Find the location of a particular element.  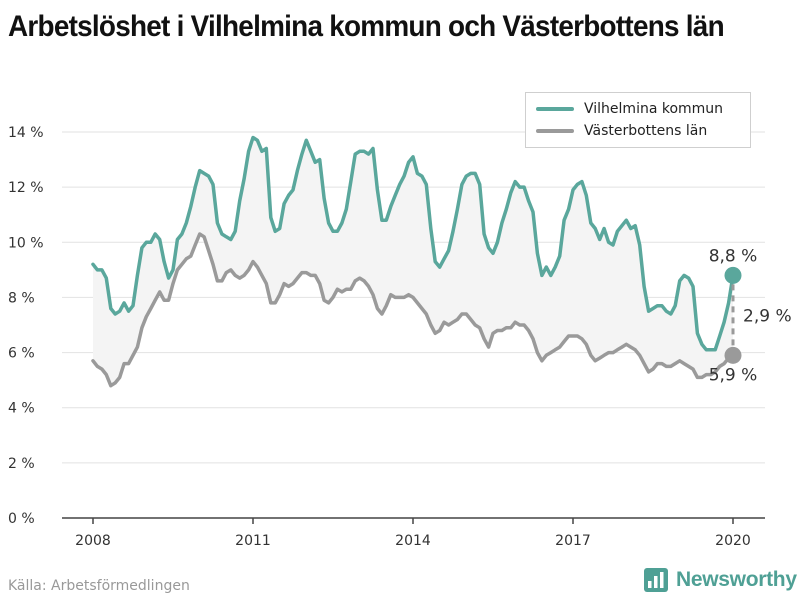

legend-swatch-vilhelmina is located at coordinates (555, 109).